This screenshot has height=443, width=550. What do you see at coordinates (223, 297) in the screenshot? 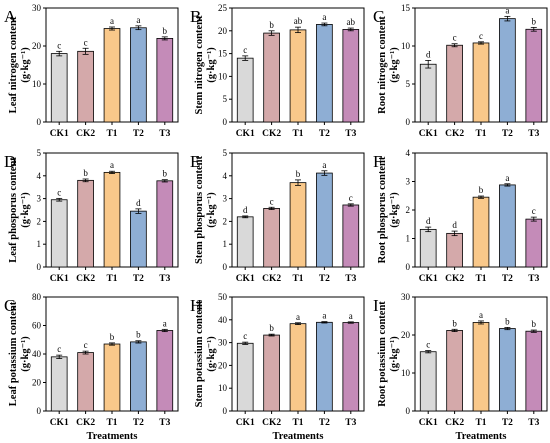
I see `y-tick-label: 50` at bounding box center [223, 297].